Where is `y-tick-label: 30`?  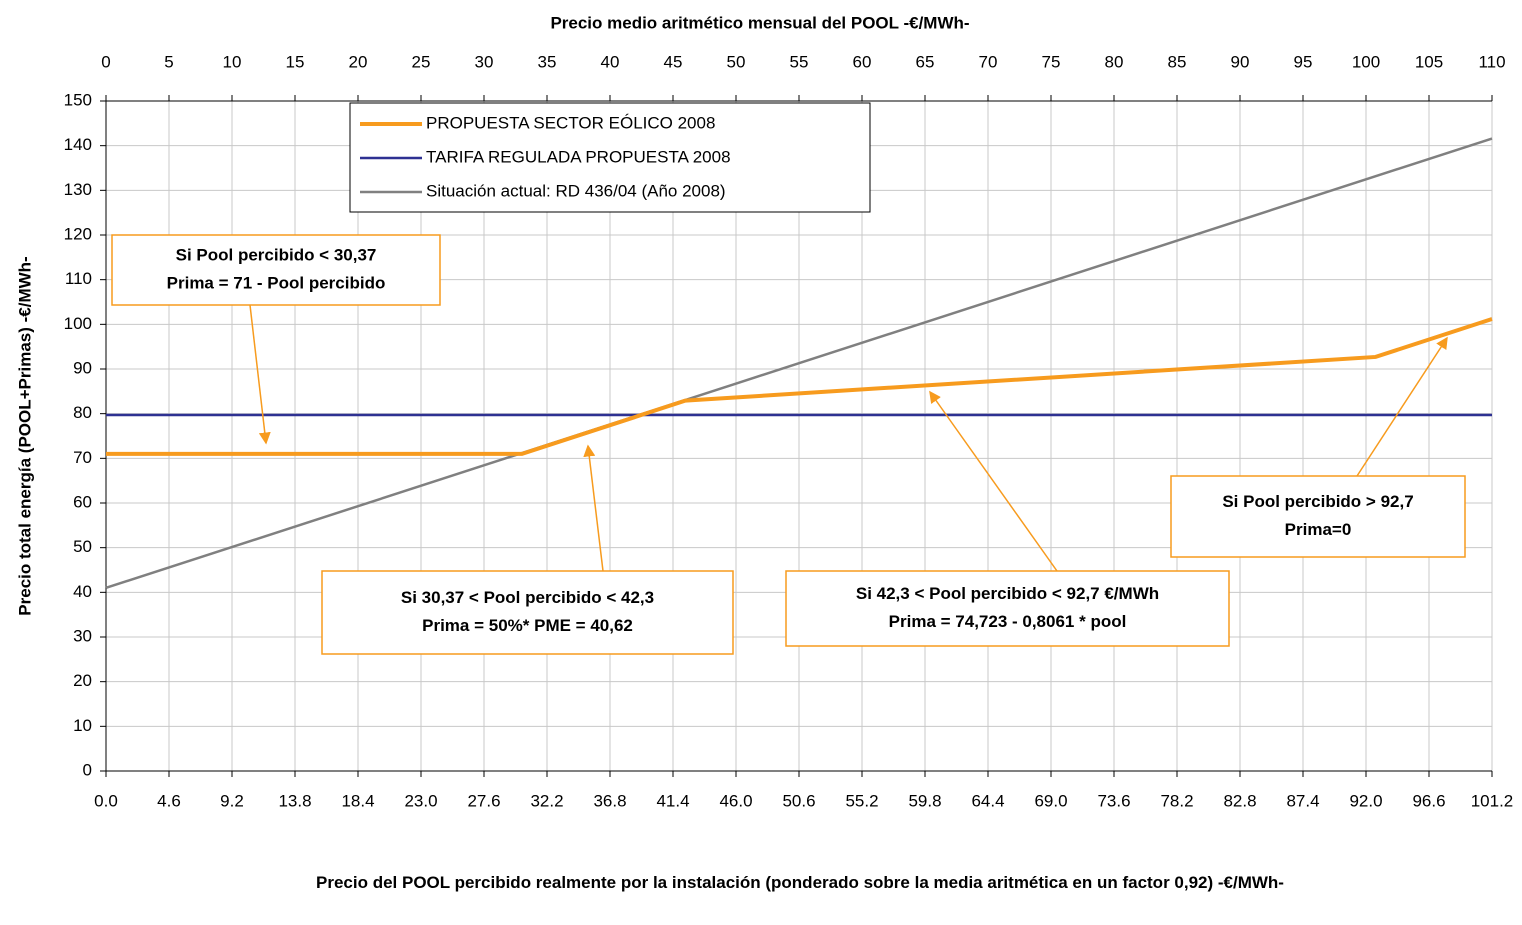 y-tick-label: 30 is located at coordinates (82, 635).